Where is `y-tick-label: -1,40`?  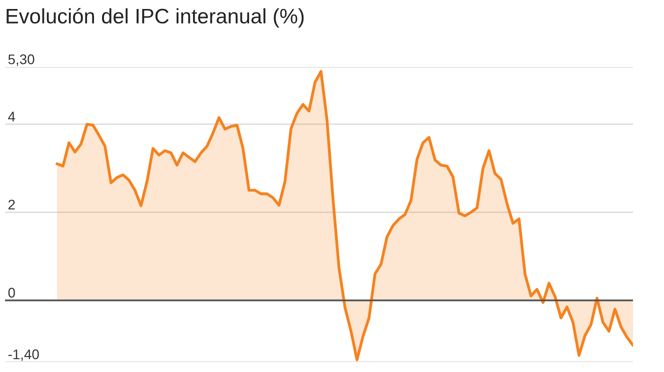
y-tick-label: -1,40 is located at coordinates (23, 355).